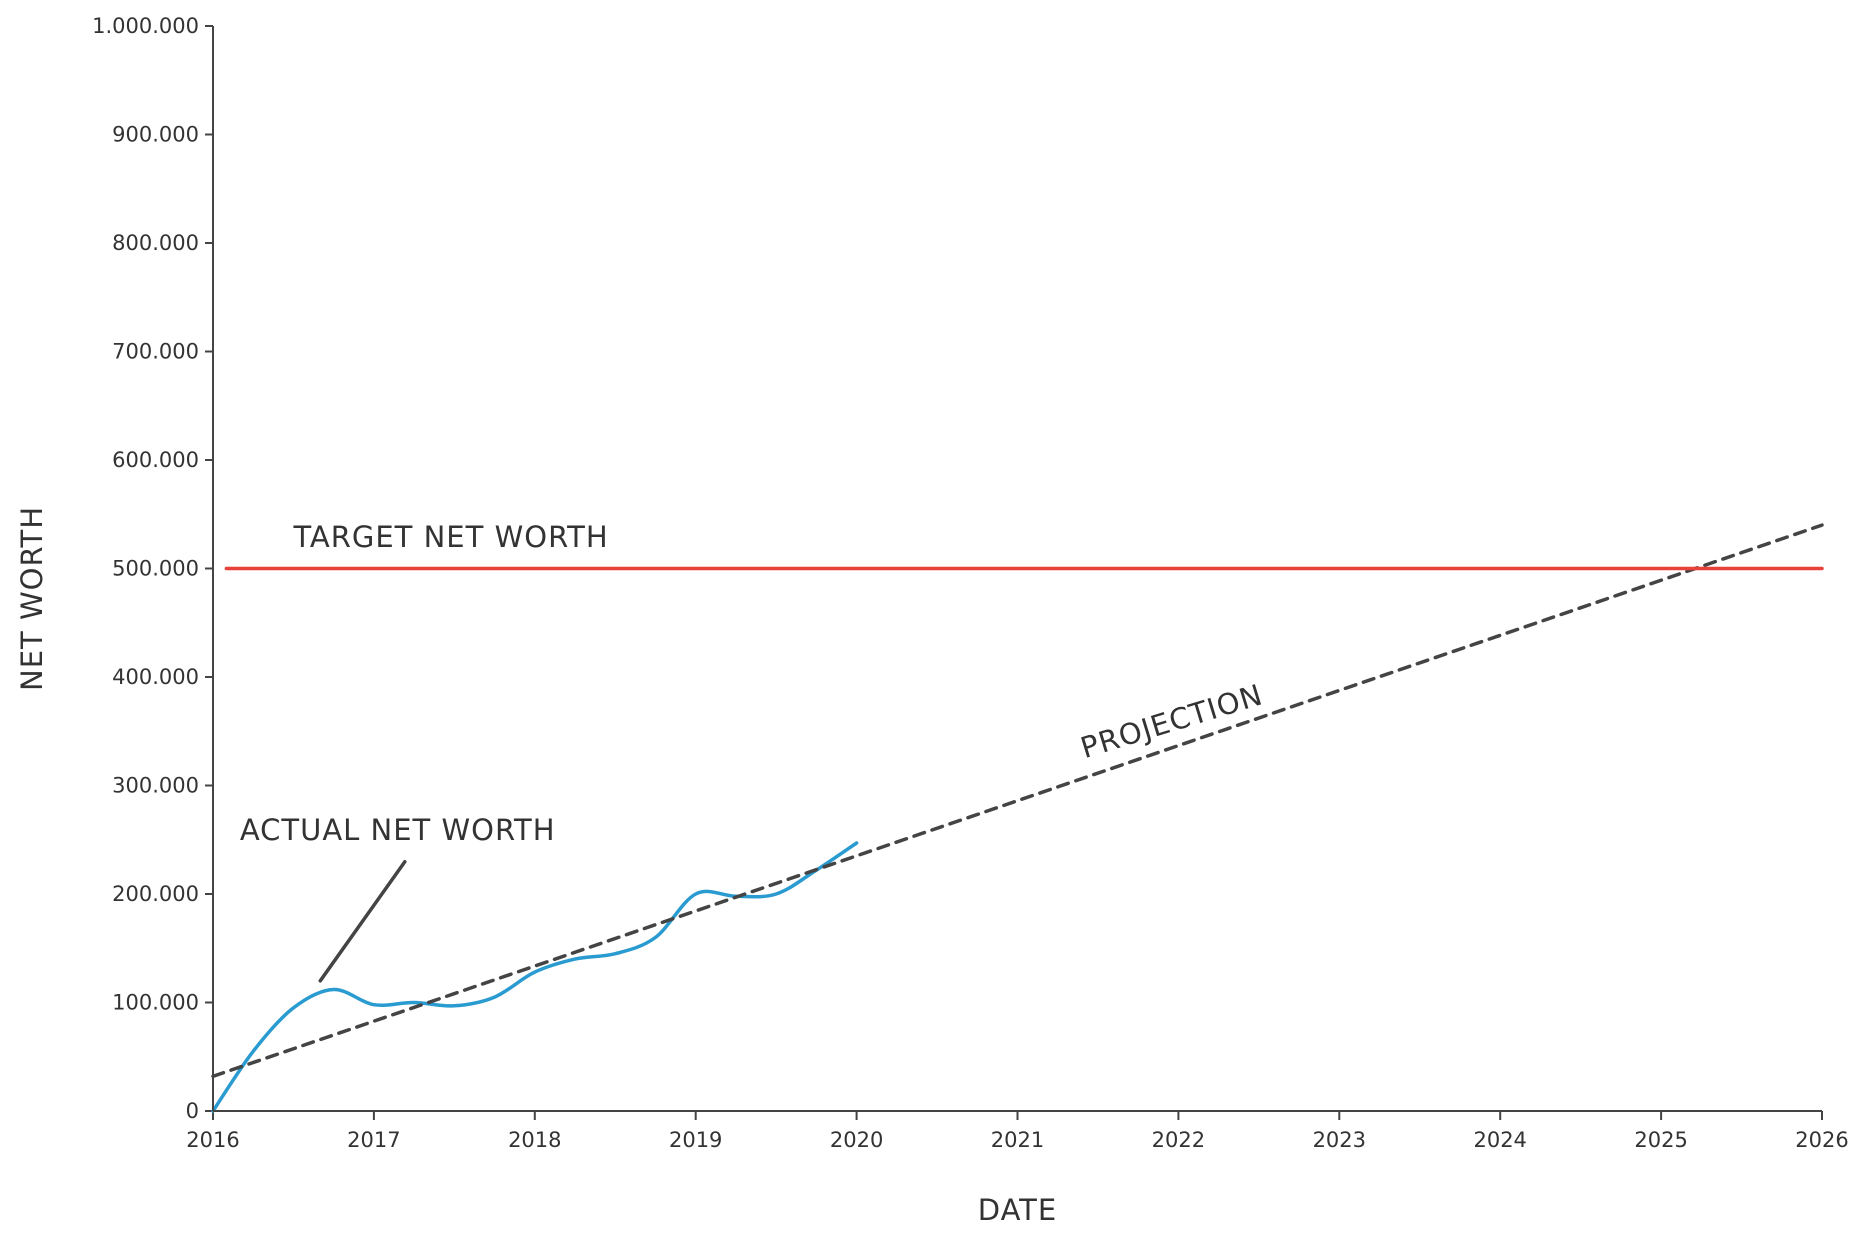 This screenshot has width=1862, height=1240. Describe the element at coordinates (695, 1140) in the screenshot. I see `x-tick-label: 2019` at that location.